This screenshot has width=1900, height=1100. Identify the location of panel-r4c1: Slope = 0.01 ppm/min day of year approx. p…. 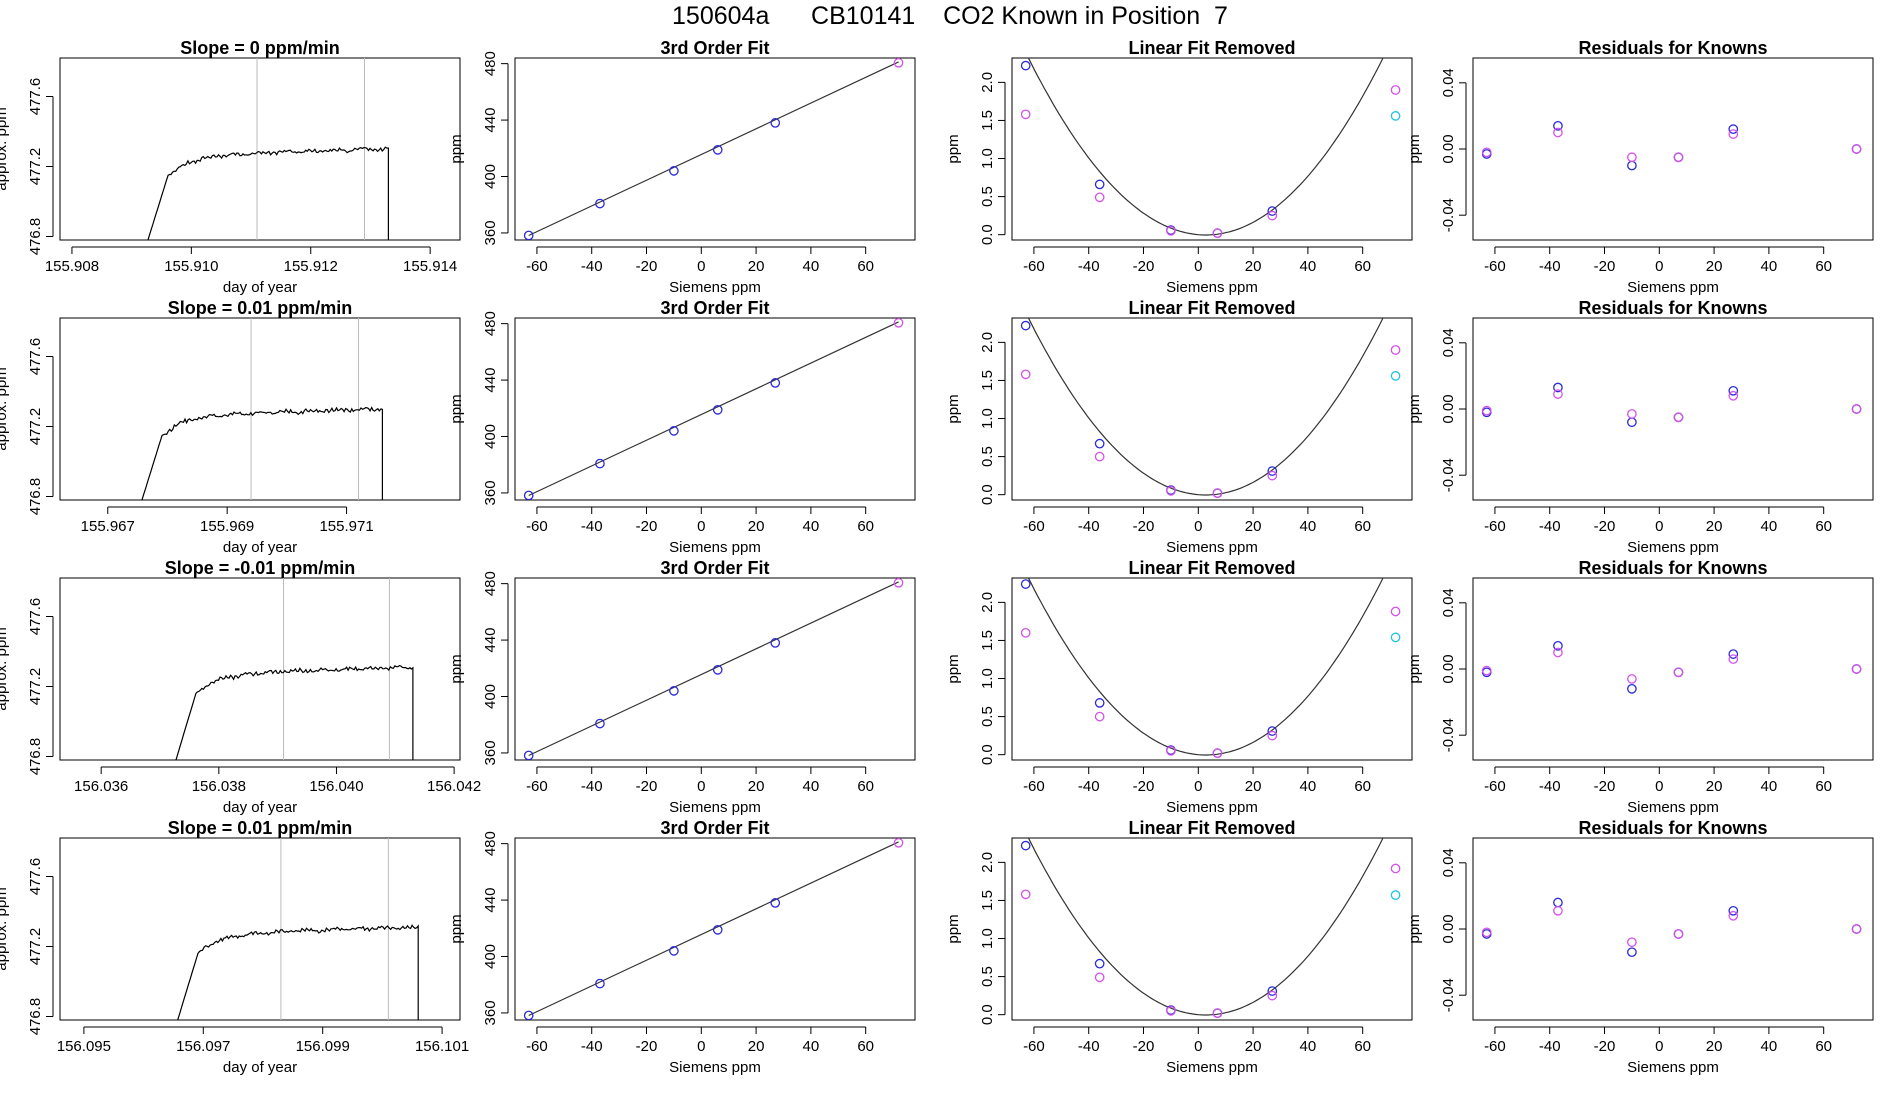
(234, 947).